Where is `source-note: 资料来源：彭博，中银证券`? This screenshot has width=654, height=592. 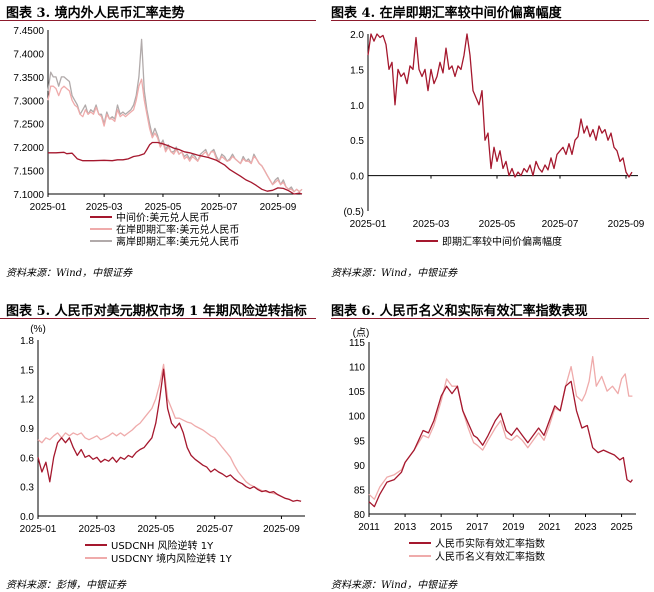 source-note: 资料来源：彭博，中银证券 is located at coordinates (66, 585).